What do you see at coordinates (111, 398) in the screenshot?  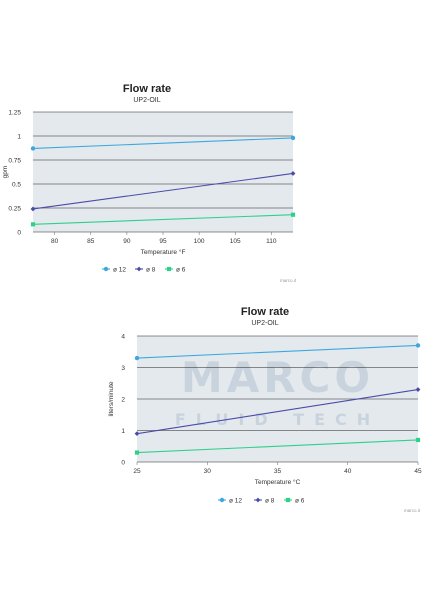 I see `y-axis-label: liters/minute` at bounding box center [111, 398].